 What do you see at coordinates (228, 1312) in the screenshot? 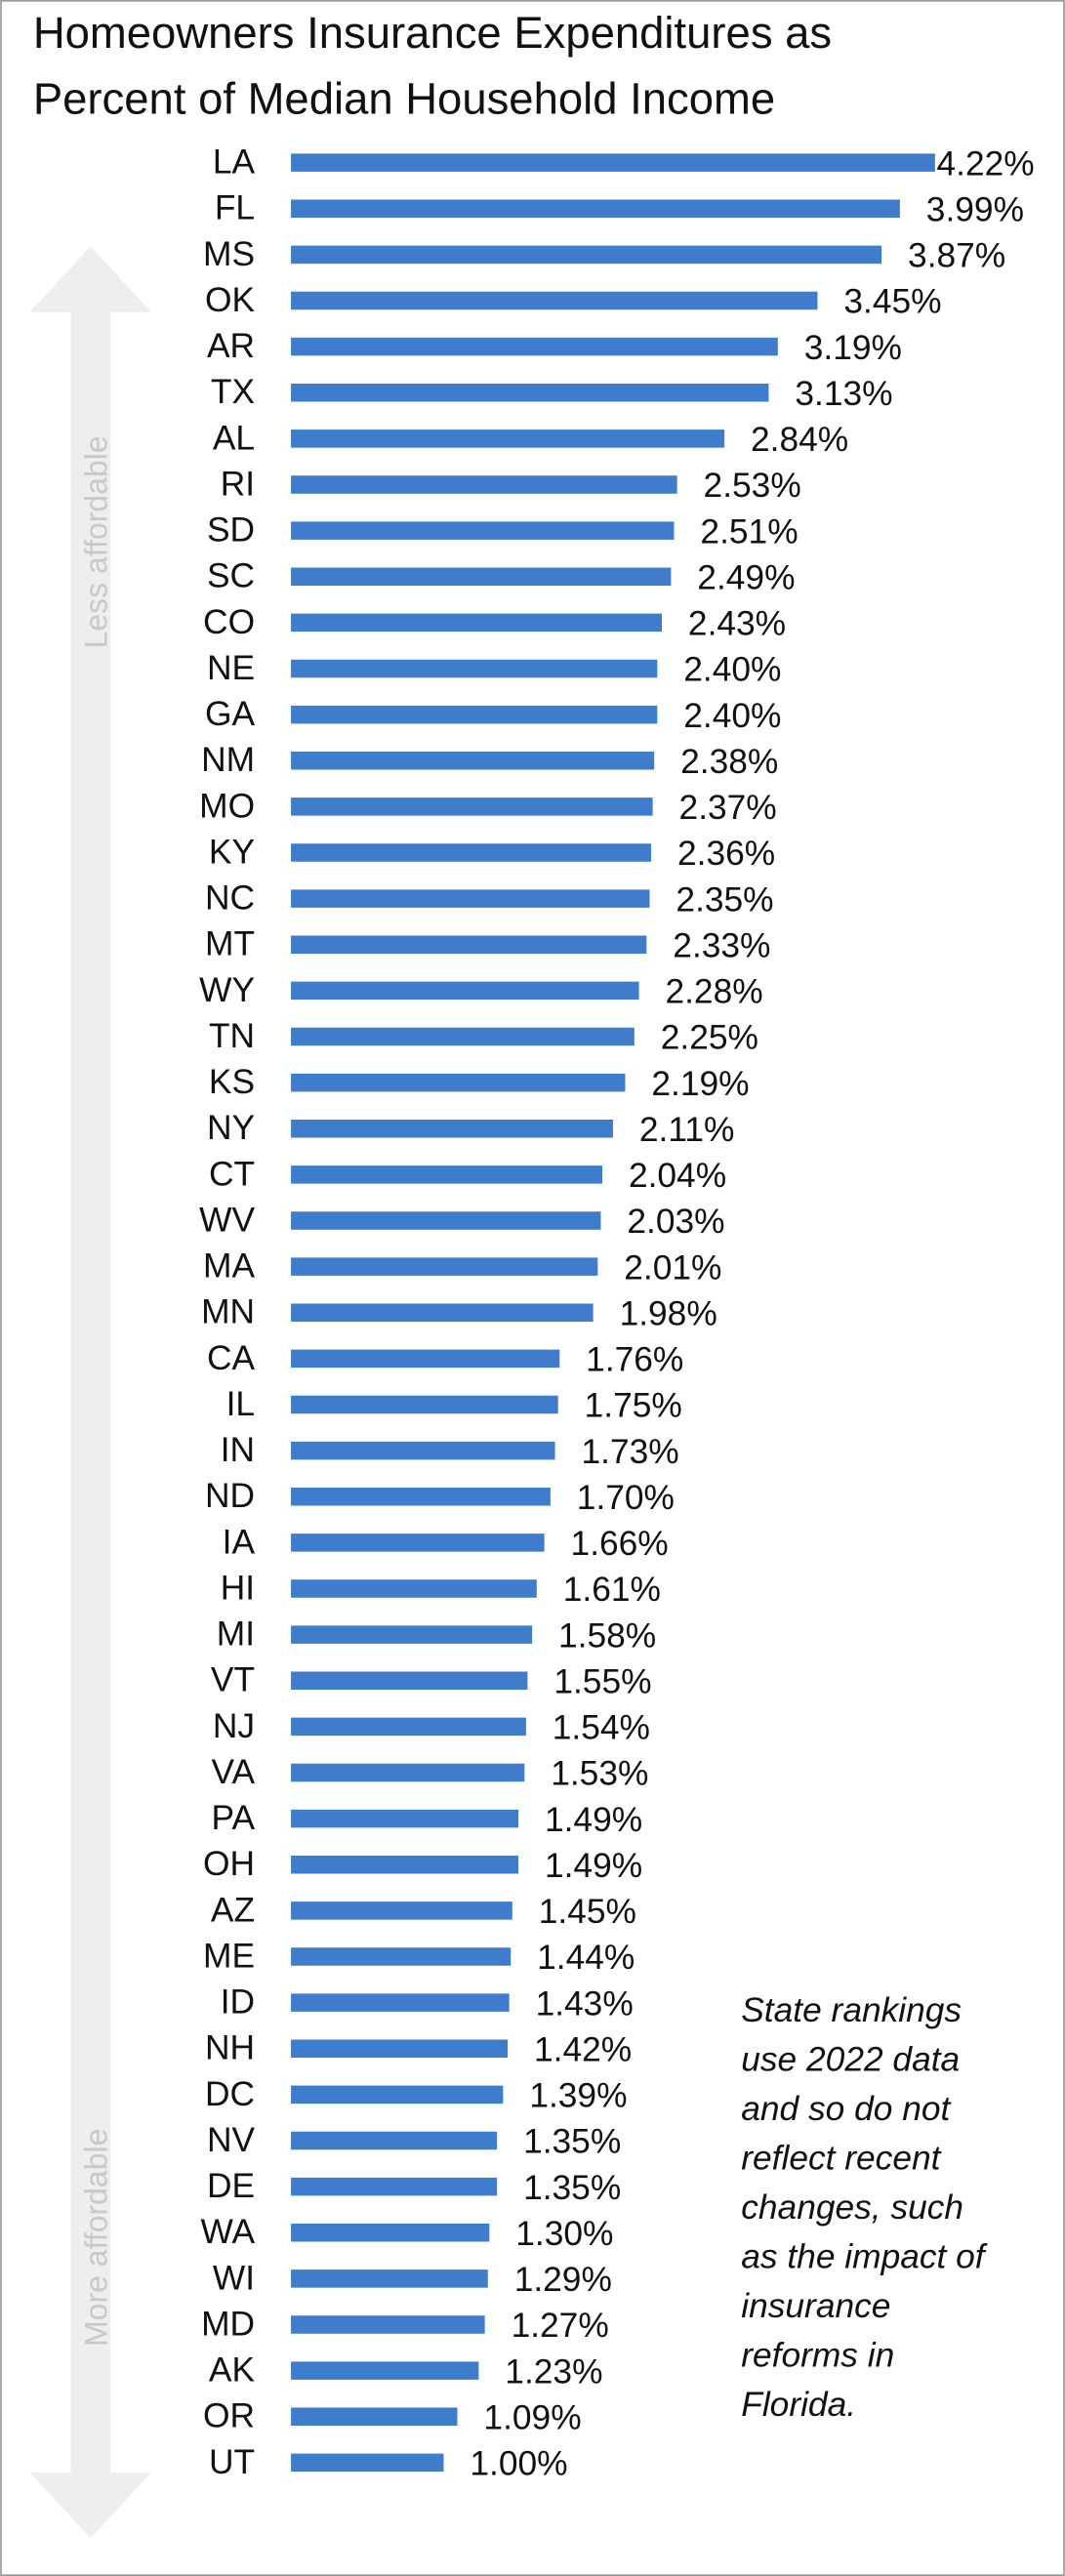
I see `y-tick-label: MN` at bounding box center [228, 1312].